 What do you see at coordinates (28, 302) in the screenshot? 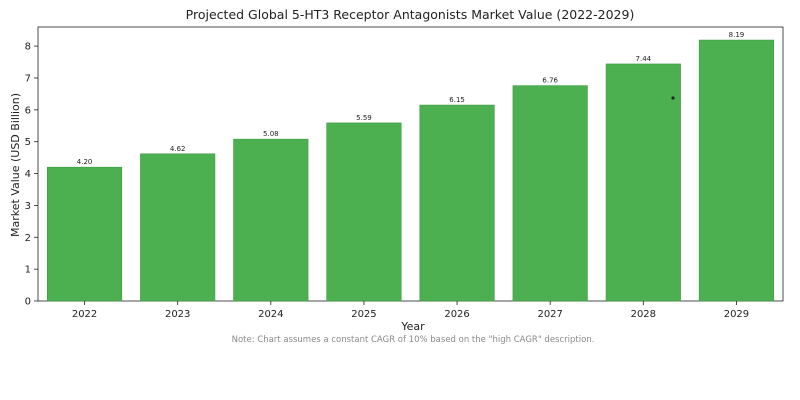
I see `y-tick-label: 0` at bounding box center [28, 302].